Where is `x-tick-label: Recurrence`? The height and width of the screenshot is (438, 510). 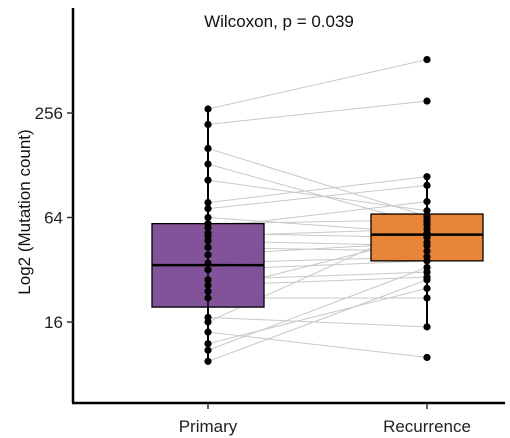
x-tick-label: Recurrence is located at coordinates (427, 426).